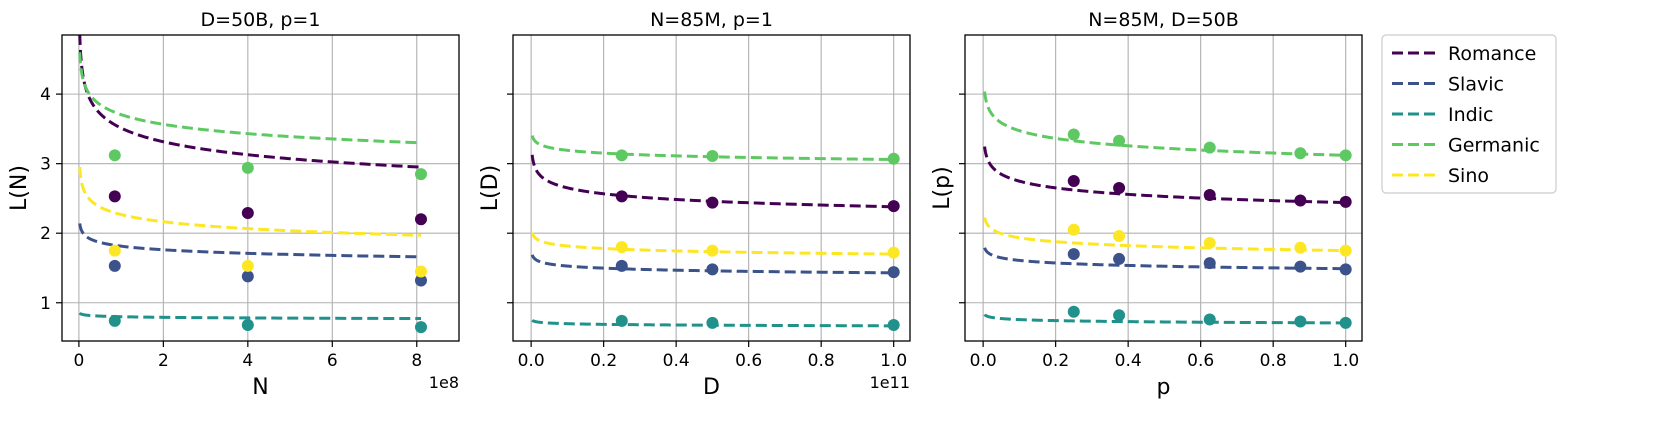 The image size is (1661, 438). Describe the element at coordinates (444, 382) in the screenshot. I see `x-offset-label: 1e8` at that location.